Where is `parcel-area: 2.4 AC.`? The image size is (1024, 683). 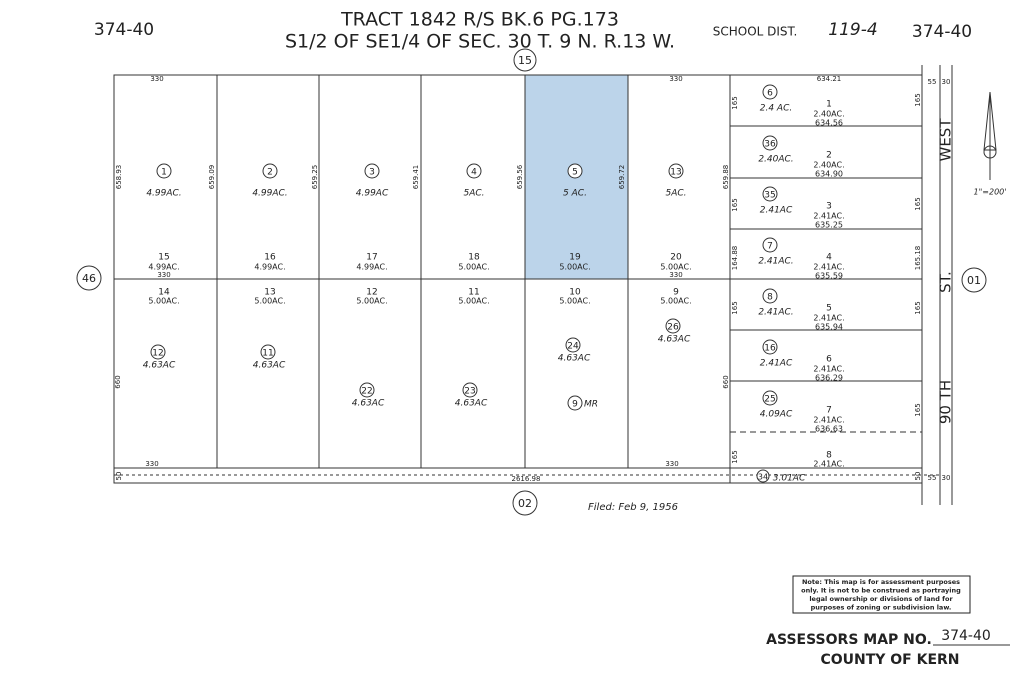 parcel-area: 2.4 AC. is located at coordinates (776, 109).